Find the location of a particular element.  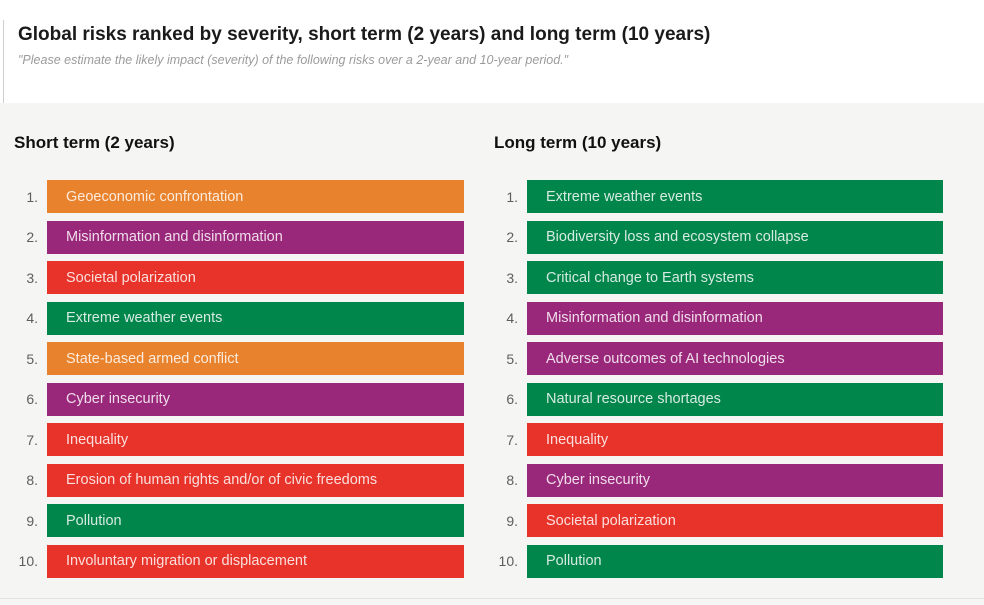

risk-bar: Involuntary migration or displacement is located at coordinates (255, 561).